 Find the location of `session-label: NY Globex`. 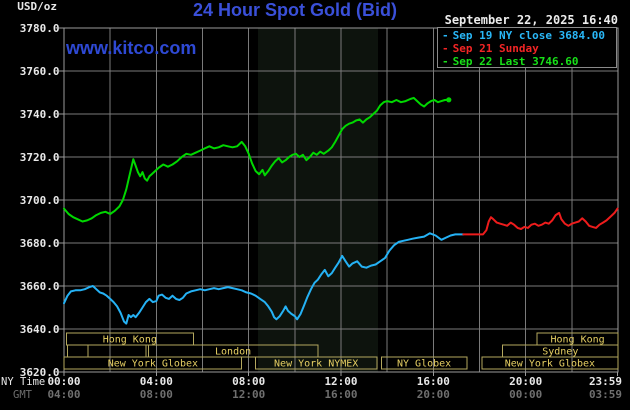

session-label: NY Globex is located at coordinates (424, 364).